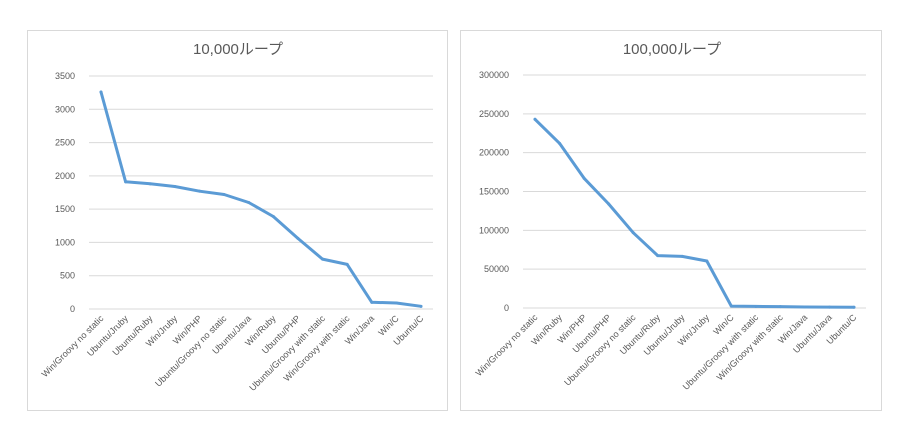 Image resolution: width=900 pixels, height=424 pixels. Describe the element at coordinates (65, 76) in the screenshot. I see `y-tick-label: 3500` at that location.